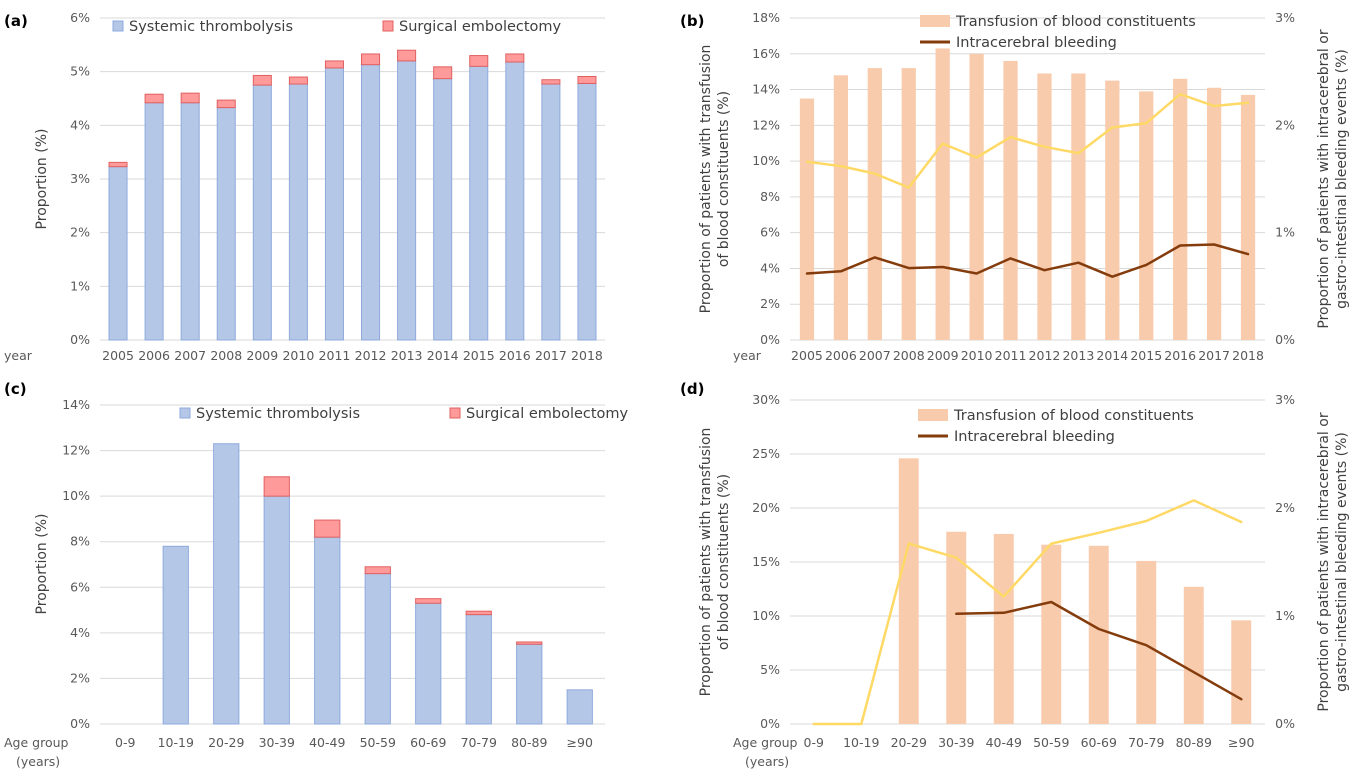  I want to click on legend-label-thrombolysis: Systemic thrombolysis, so click(211, 27).